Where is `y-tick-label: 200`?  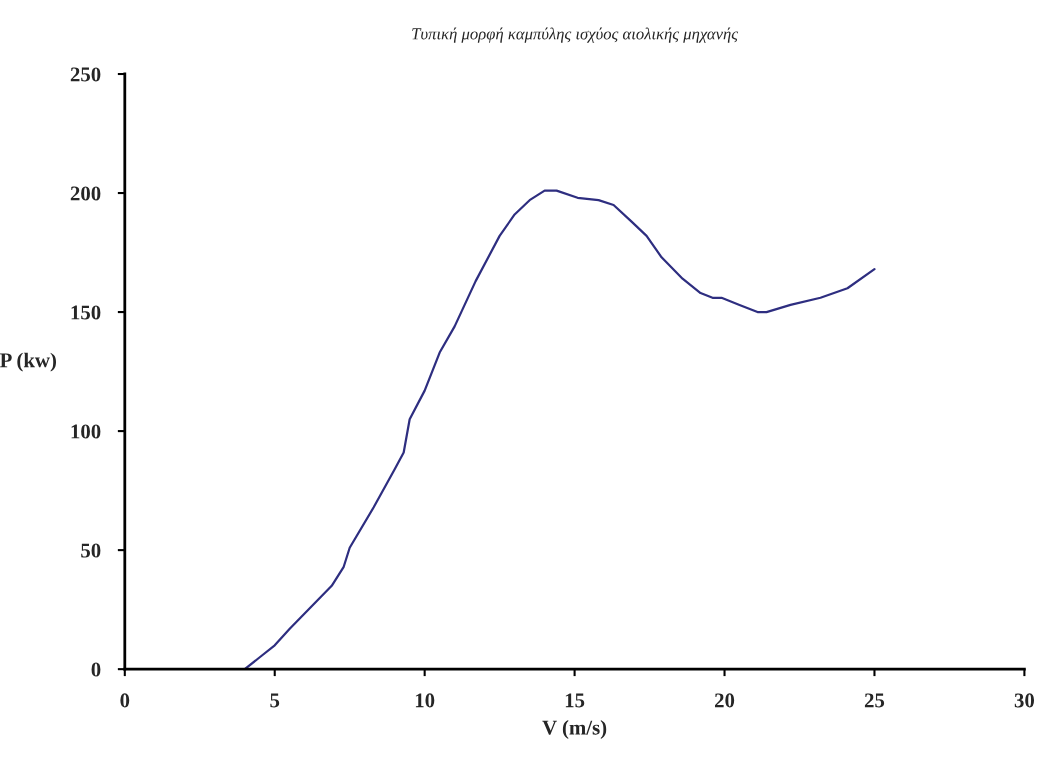 y-tick-label: 200 is located at coordinates (85, 193).